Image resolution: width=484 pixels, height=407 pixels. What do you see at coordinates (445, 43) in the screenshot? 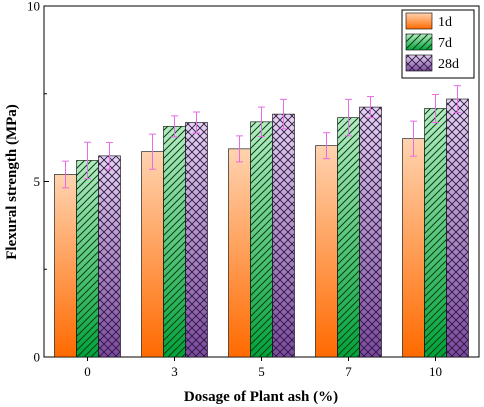
I see `legend-label-7d: 7d` at bounding box center [445, 43].